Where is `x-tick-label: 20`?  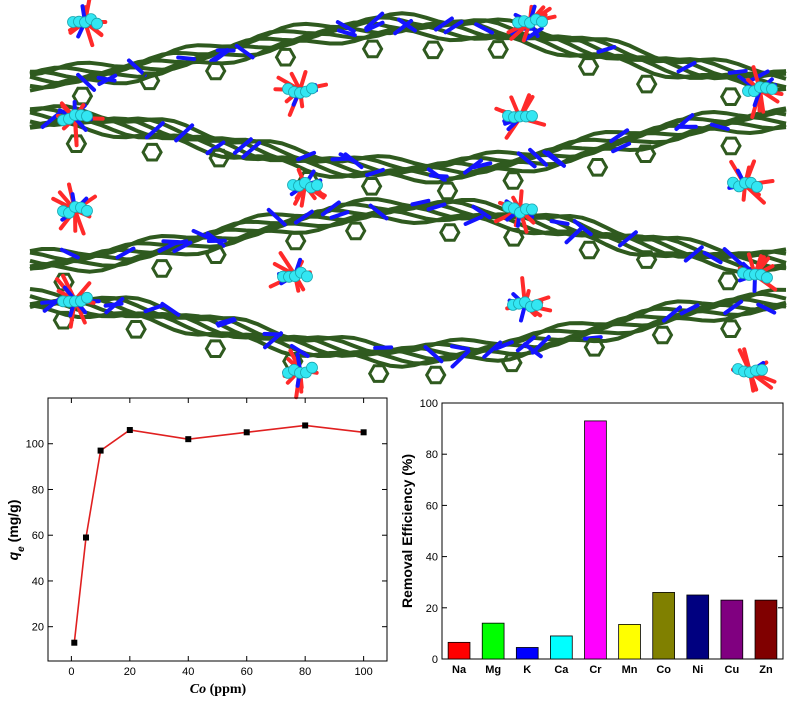
x-tick-label: 20 is located at coordinates (130, 672).